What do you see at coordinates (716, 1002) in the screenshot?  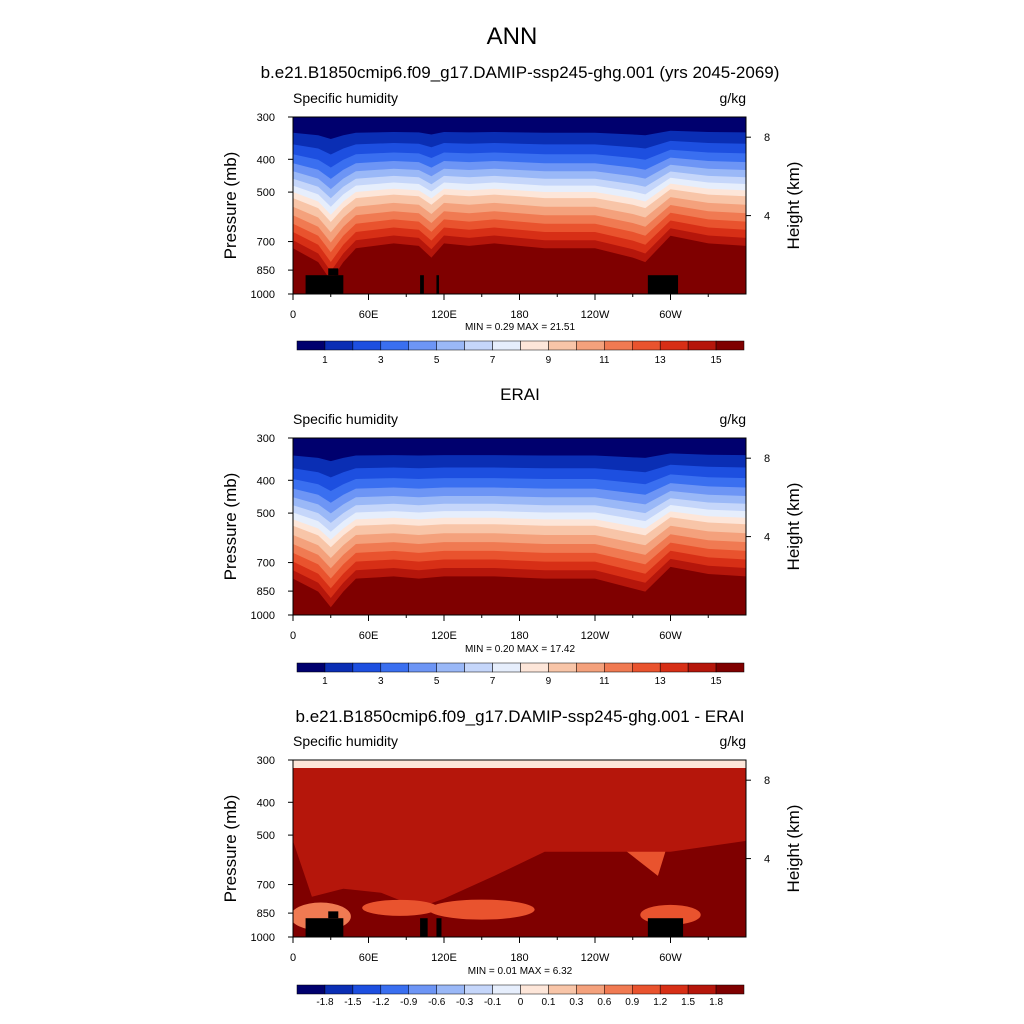 I see `colorbar-label: 1.8` at bounding box center [716, 1002].